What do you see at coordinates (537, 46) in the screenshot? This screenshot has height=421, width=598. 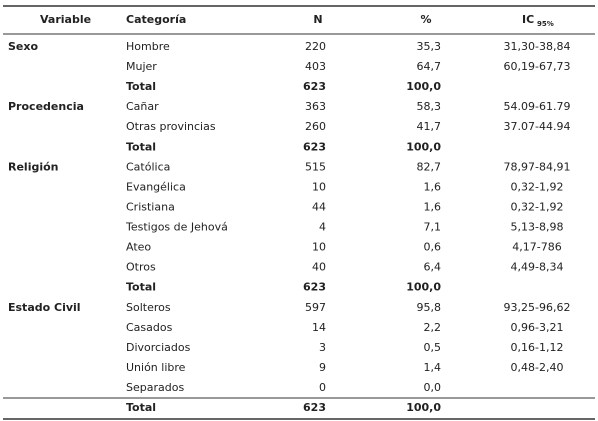 I see `cell: 31,30-38,84` at bounding box center [537, 46].